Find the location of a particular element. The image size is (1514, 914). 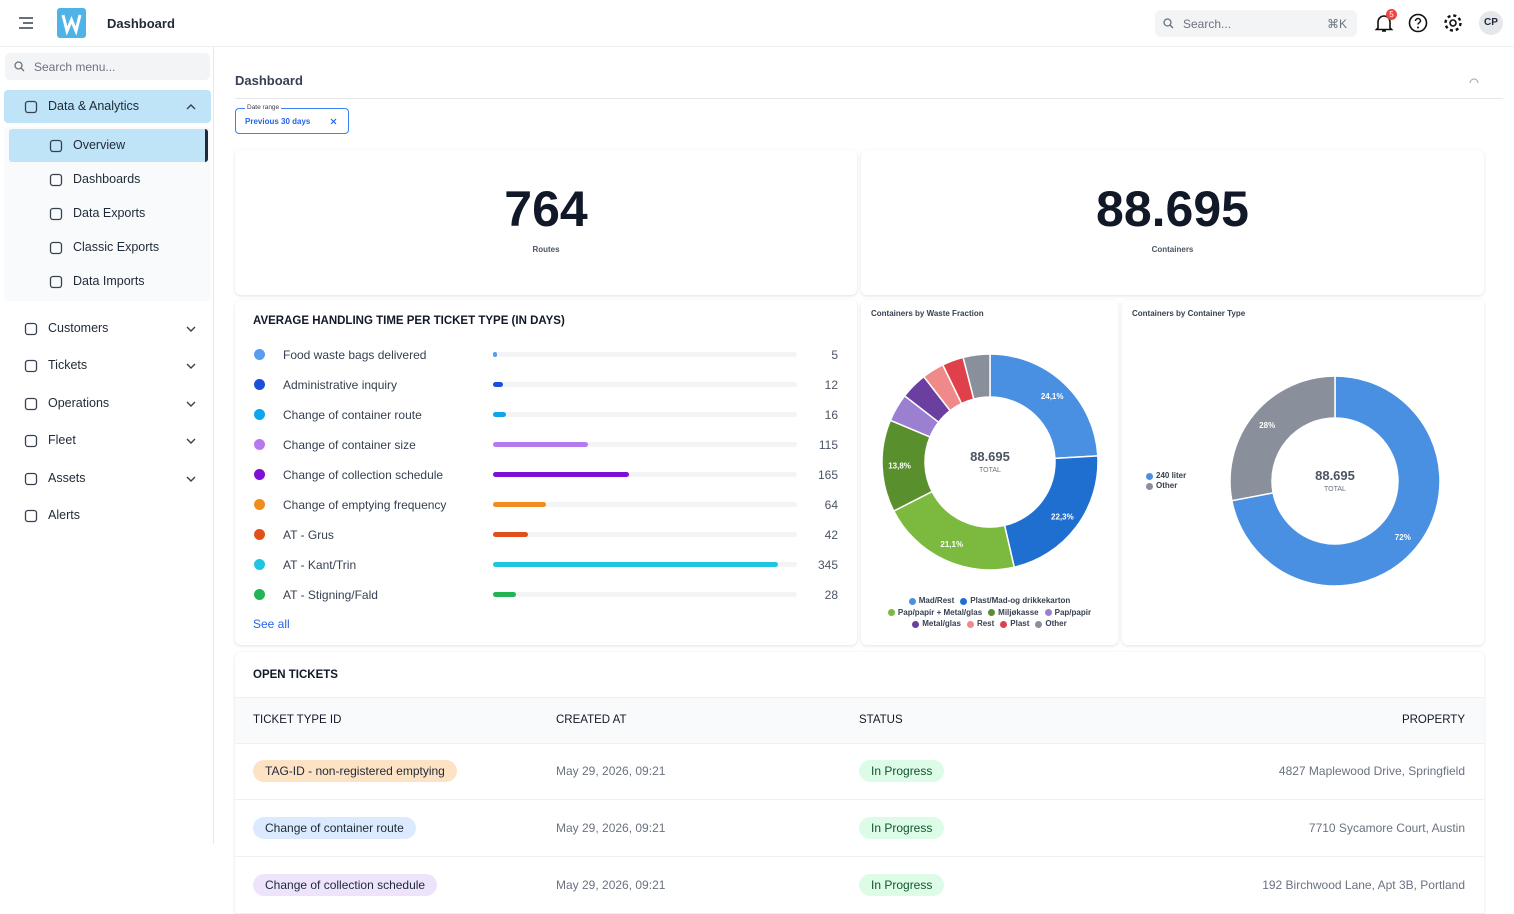

legend-label: Plast is located at coordinates (1020, 623).